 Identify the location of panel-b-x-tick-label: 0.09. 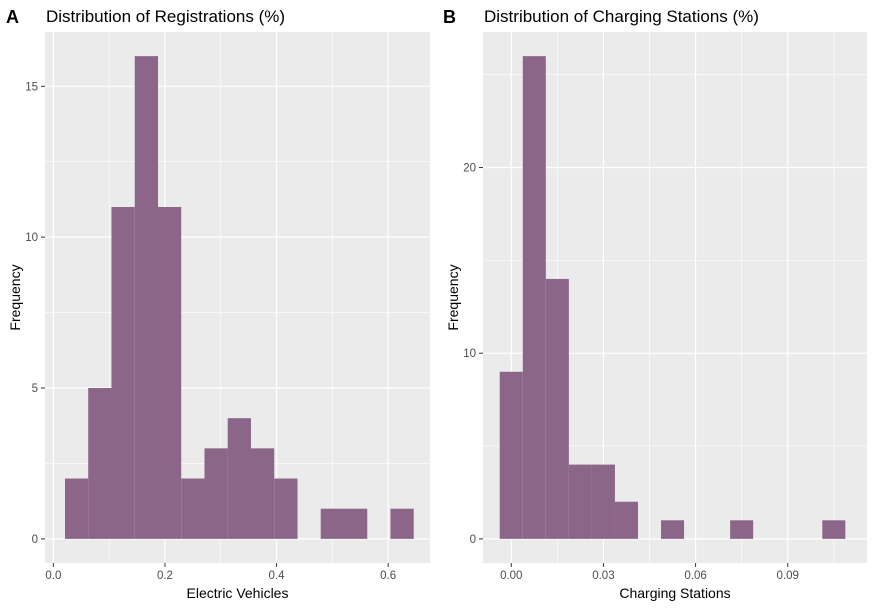
(788, 576).